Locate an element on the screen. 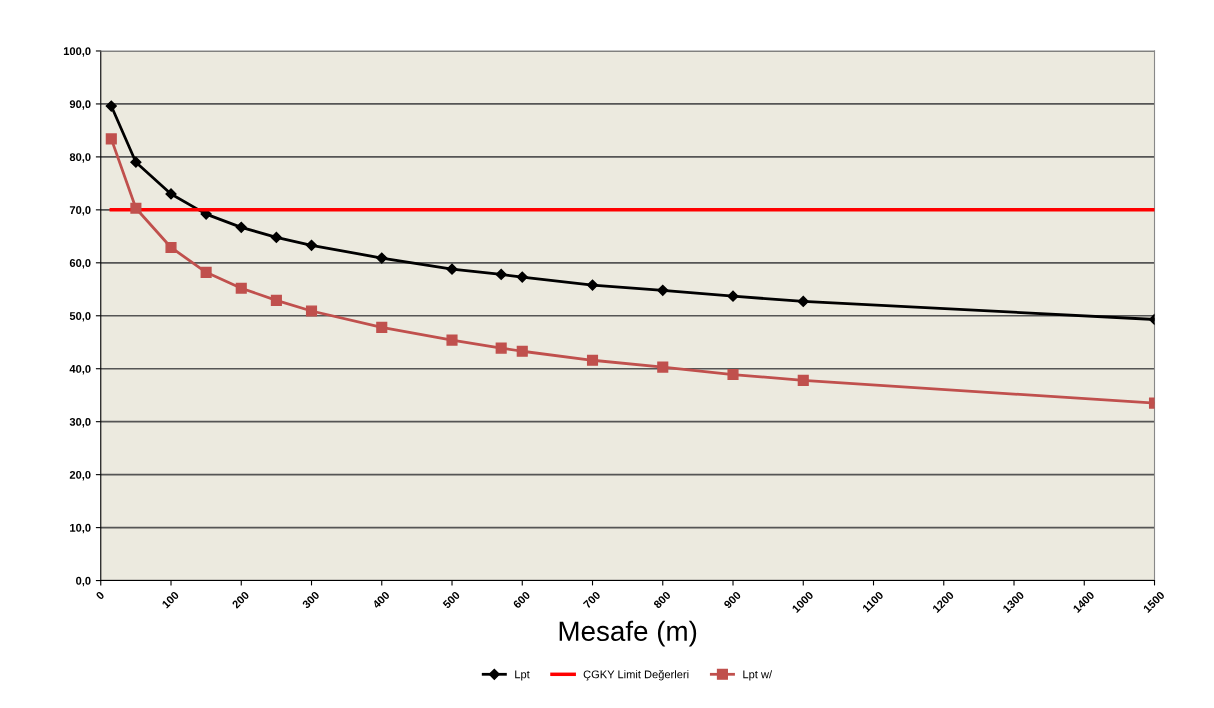 This screenshot has height=708, width=1214. y-tick-label: 90,0 is located at coordinates (80, 105).